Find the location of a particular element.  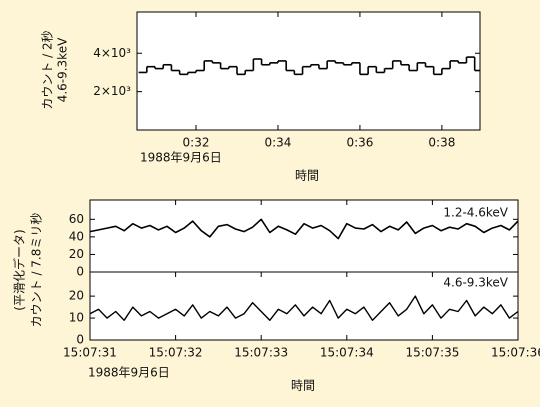

y-axis-label: (平滑化データ) is located at coordinates (19, 269).